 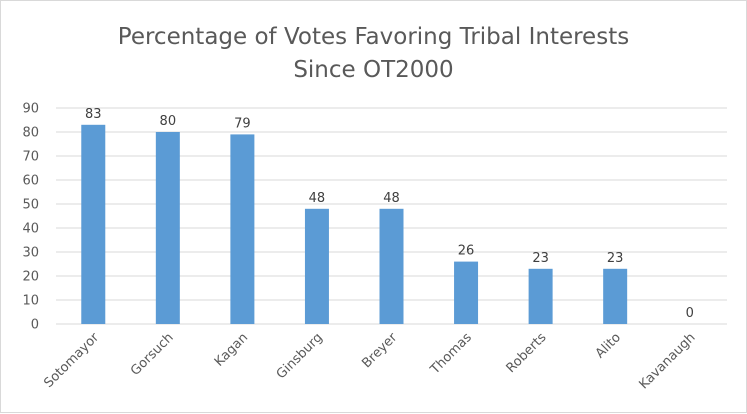 I want to click on y-tick-label: 10, so click(x=30, y=301).